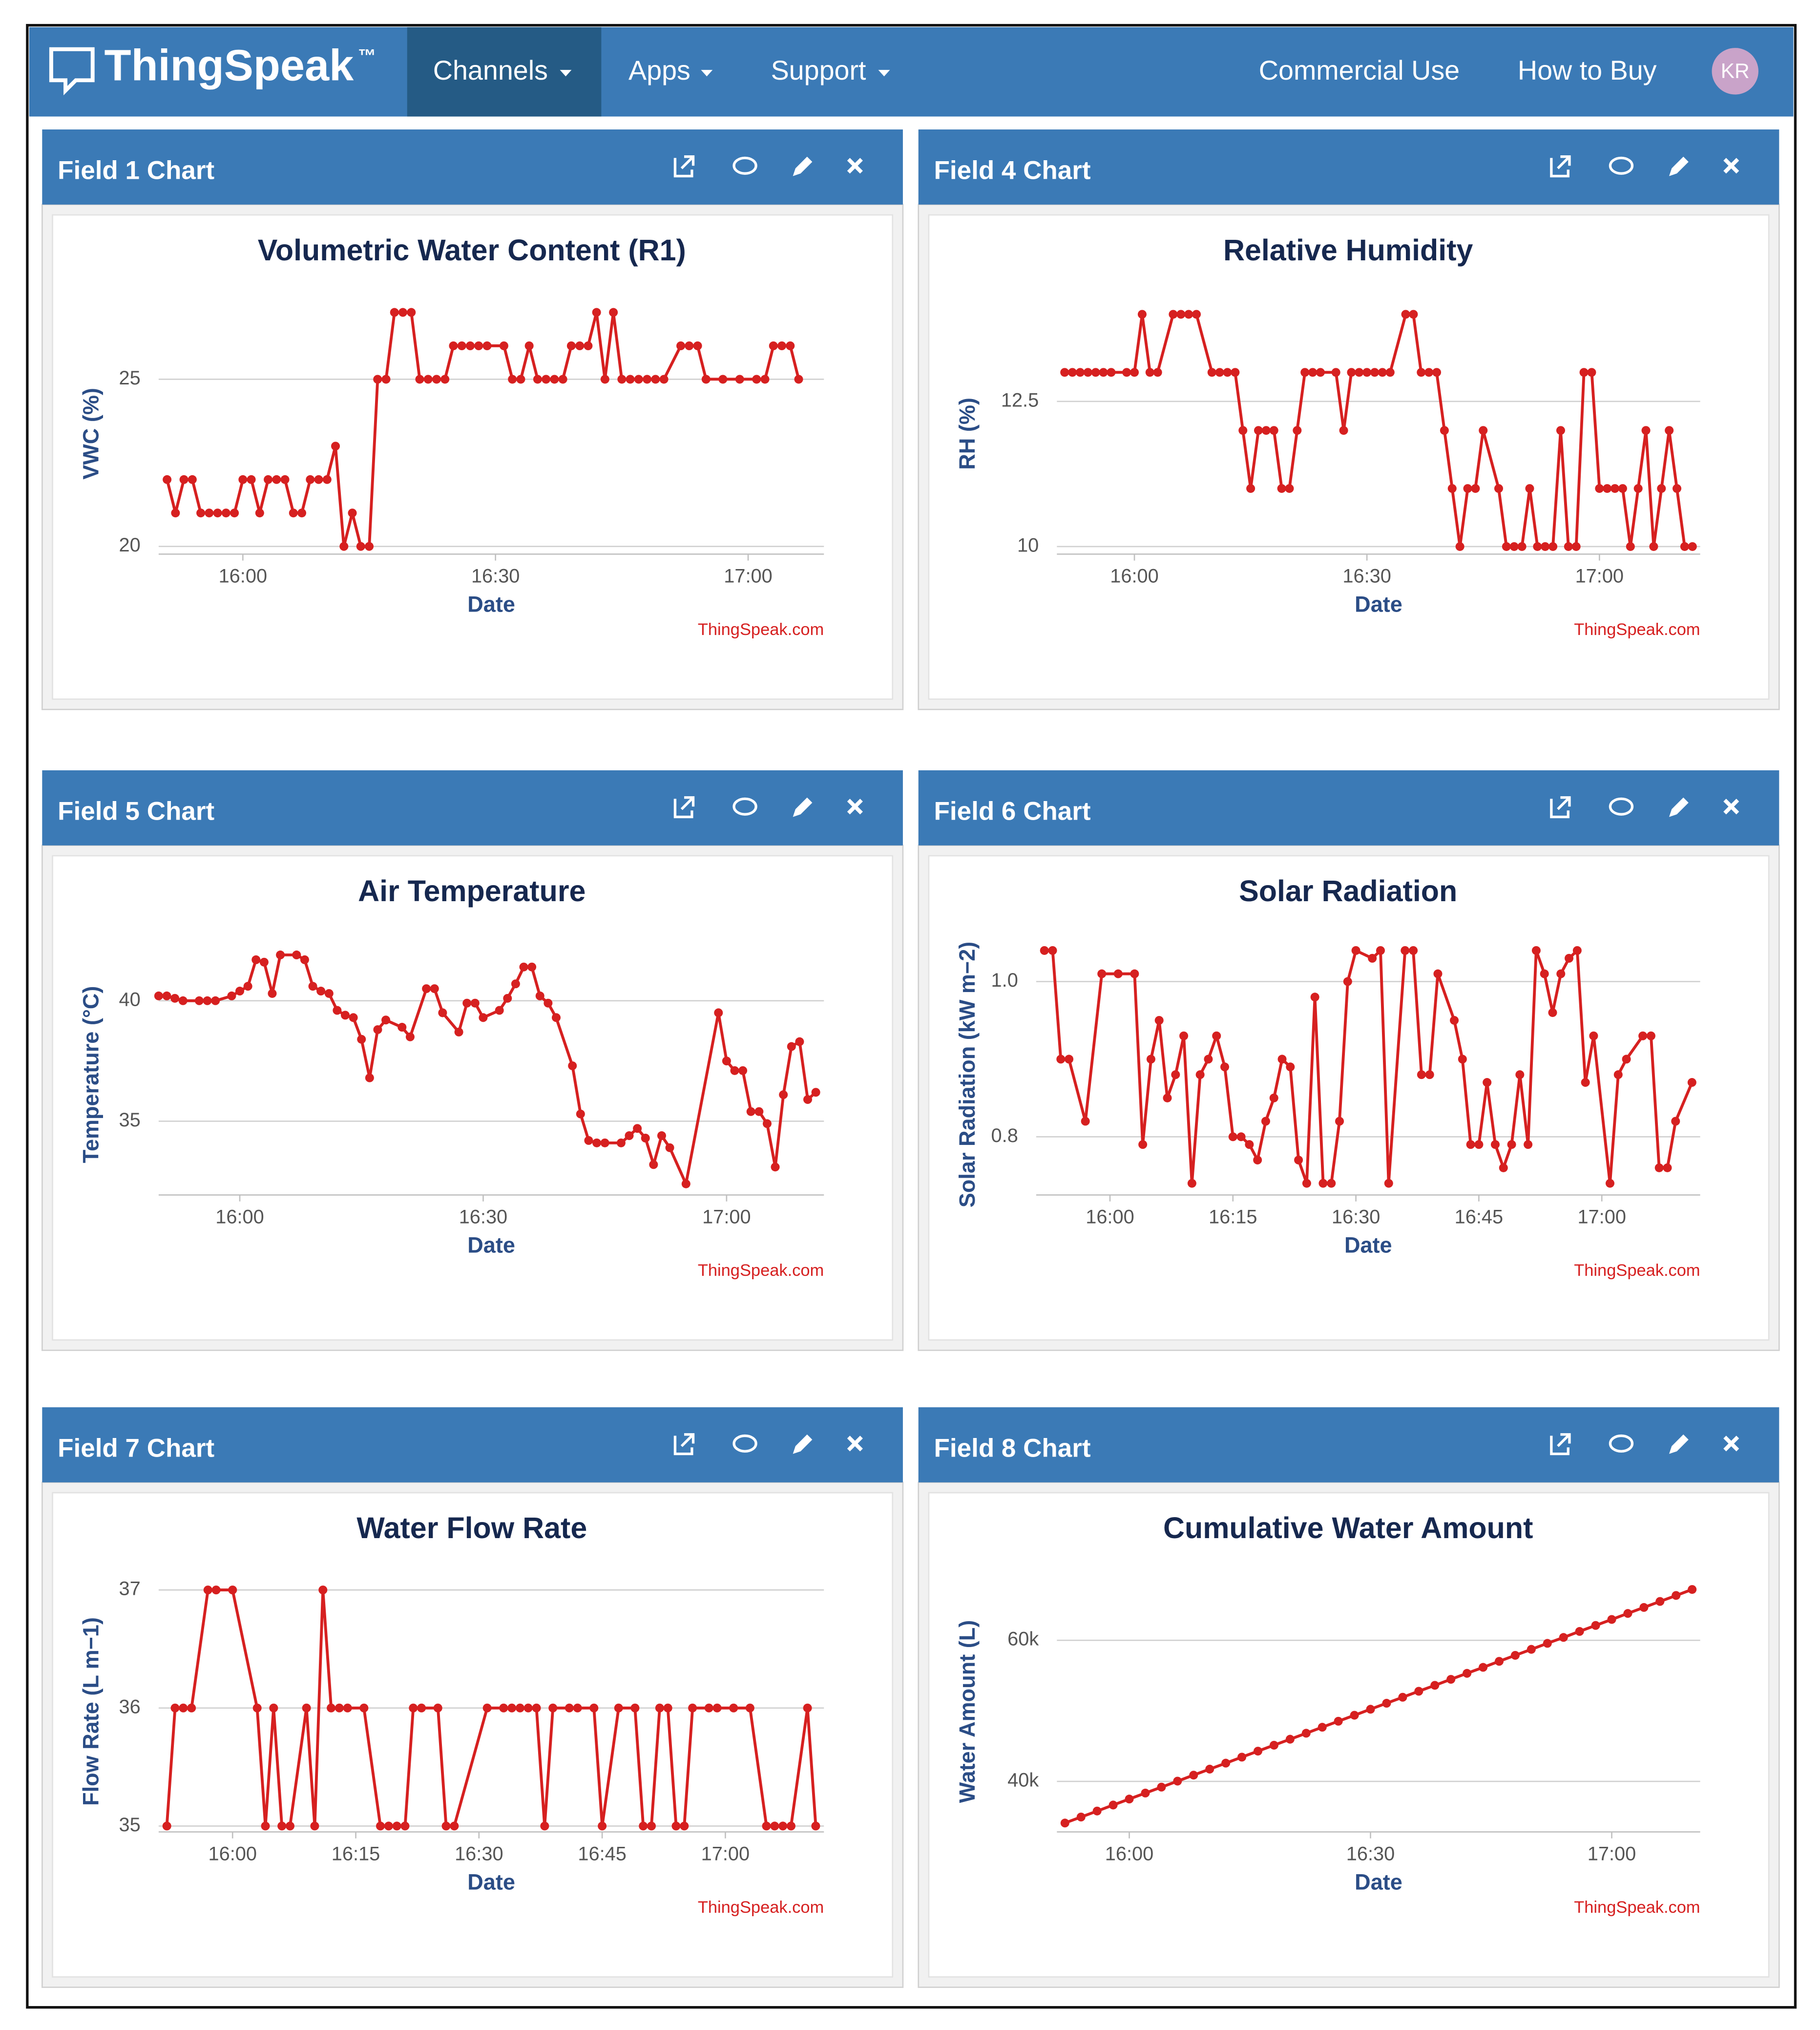 Image resolution: width=1820 pixels, height=2030 pixels. Describe the element at coordinates (818, 70) in the screenshot. I see `nav-item: Support` at that location.